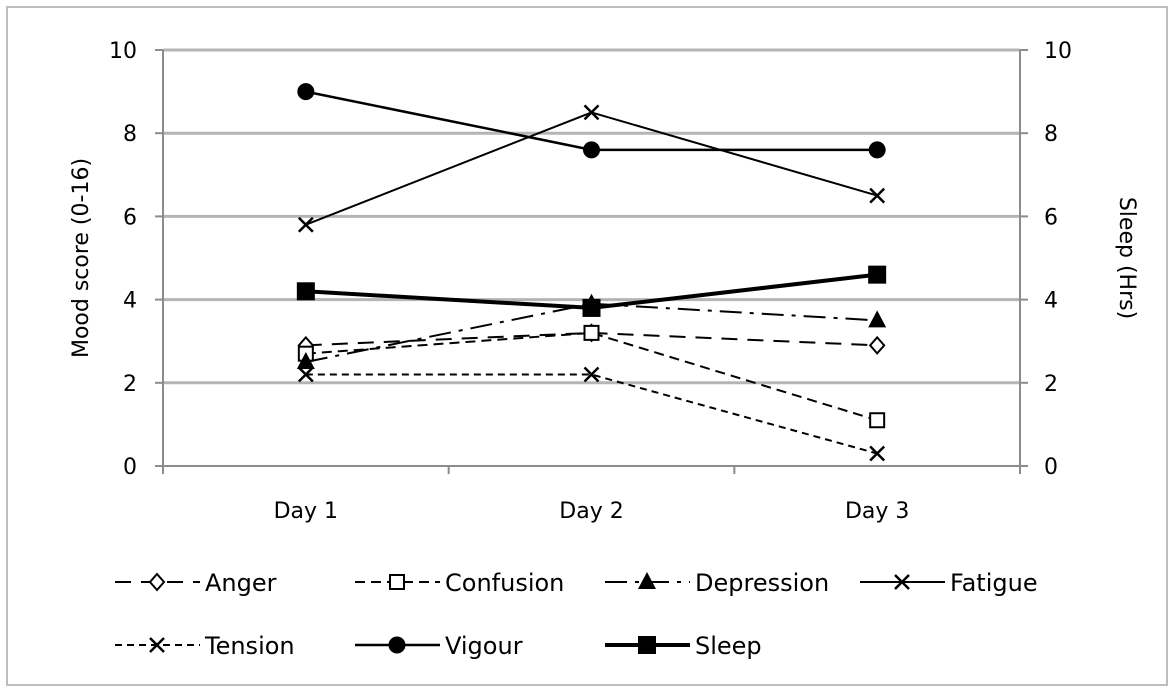 This screenshot has width=1176, height=693. I want to click on legend-item-sleep: Sleep, so click(683, 646).